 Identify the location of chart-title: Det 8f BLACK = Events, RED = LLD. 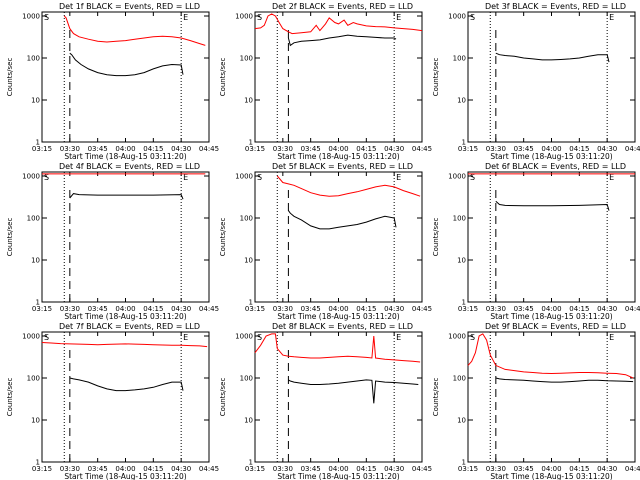
(342, 326).